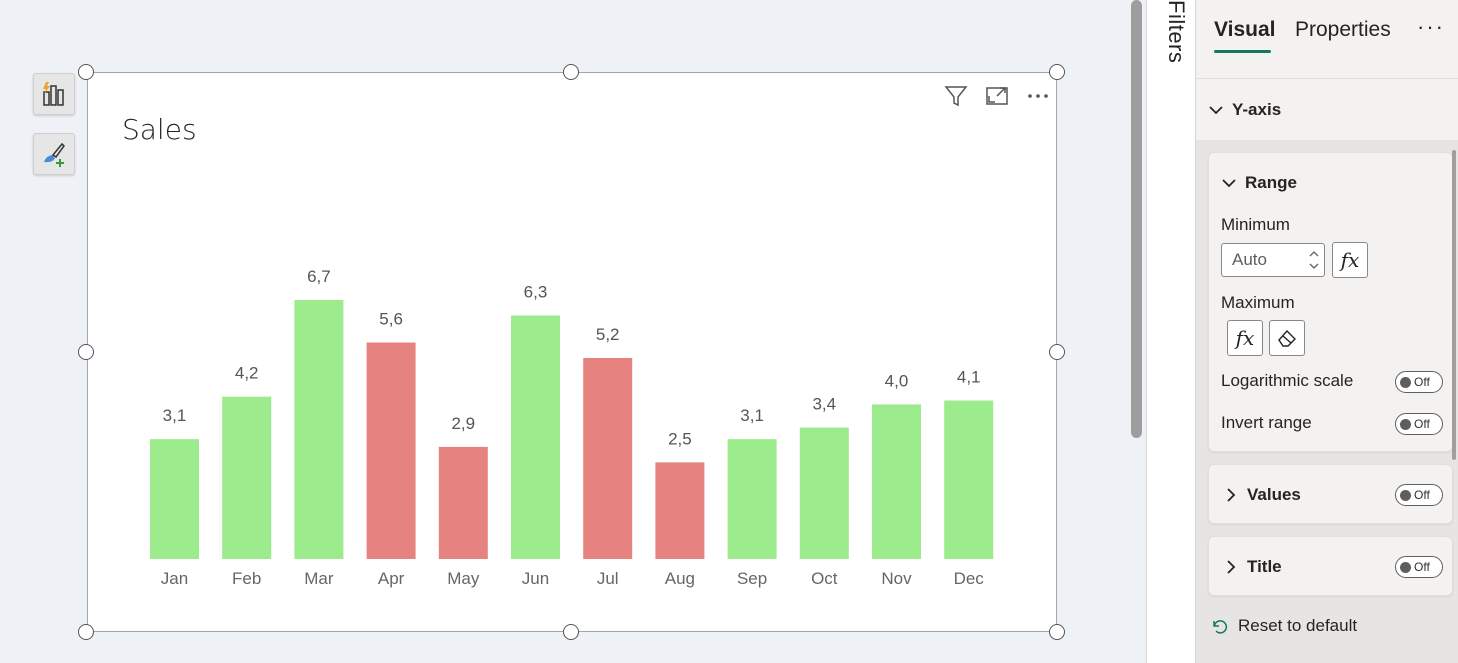 The height and width of the screenshot is (663, 1458). What do you see at coordinates (1171, 331) in the screenshot?
I see `filters-pane-collapsed: Filters` at bounding box center [1171, 331].